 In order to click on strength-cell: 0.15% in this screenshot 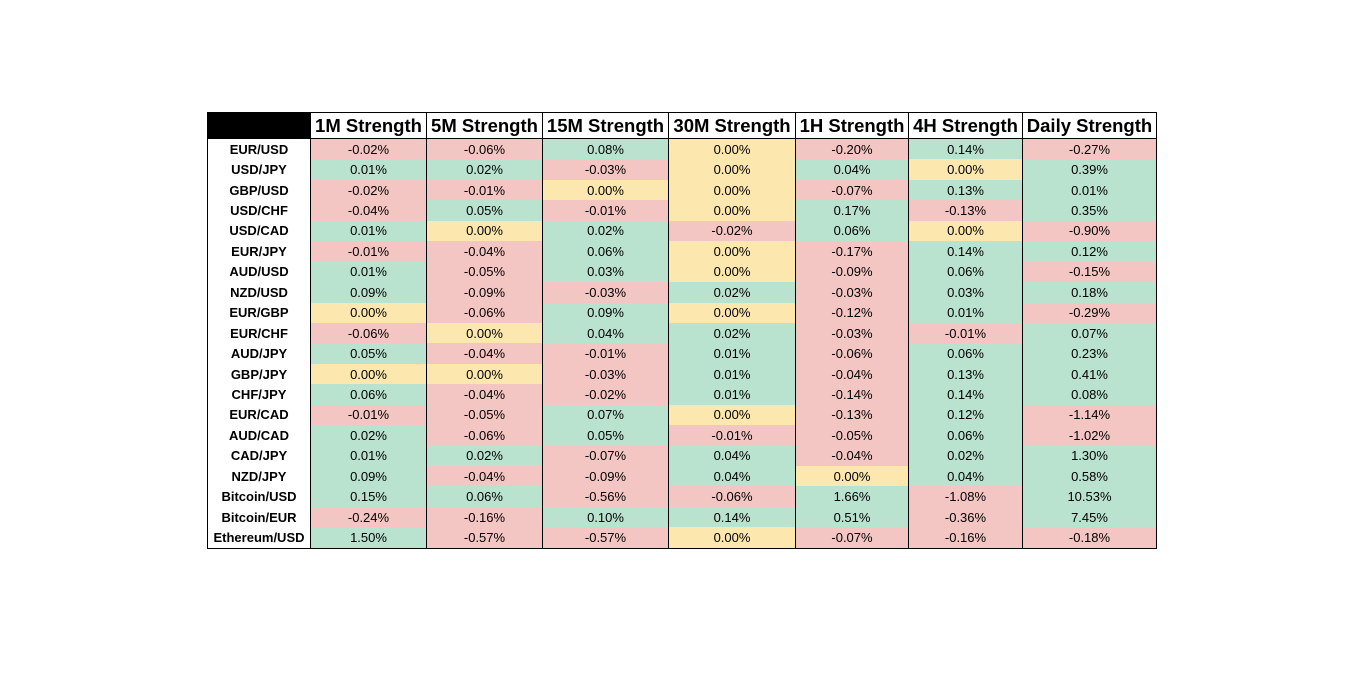, I will do `click(368, 496)`.